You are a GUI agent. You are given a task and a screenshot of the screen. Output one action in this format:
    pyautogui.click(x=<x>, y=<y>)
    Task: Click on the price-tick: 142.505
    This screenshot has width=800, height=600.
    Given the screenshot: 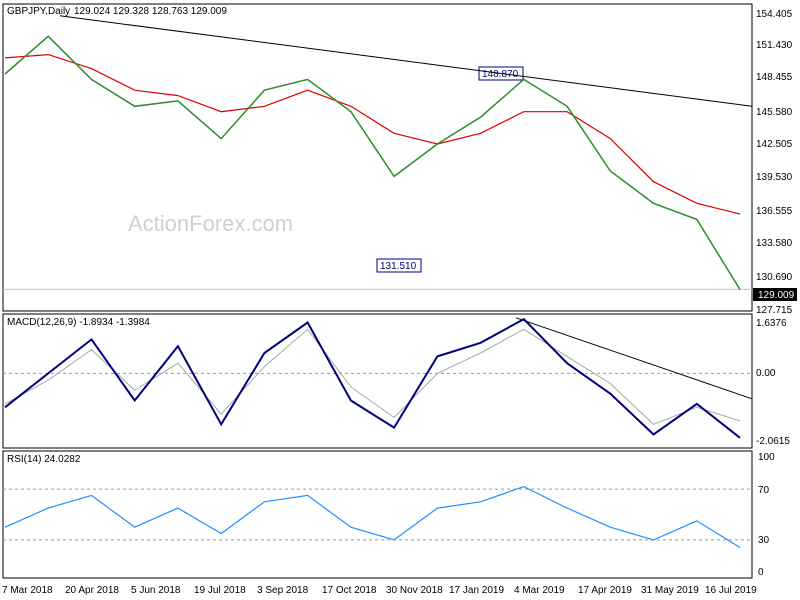 What is the action you would take?
    pyautogui.click(x=774, y=144)
    